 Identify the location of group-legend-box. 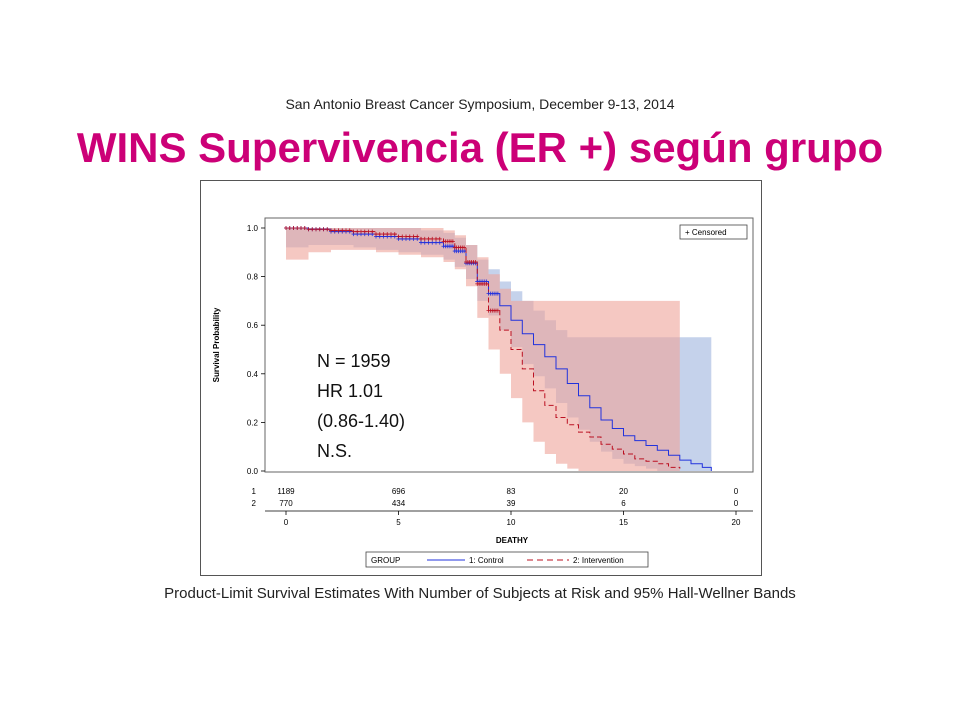
(507, 559).